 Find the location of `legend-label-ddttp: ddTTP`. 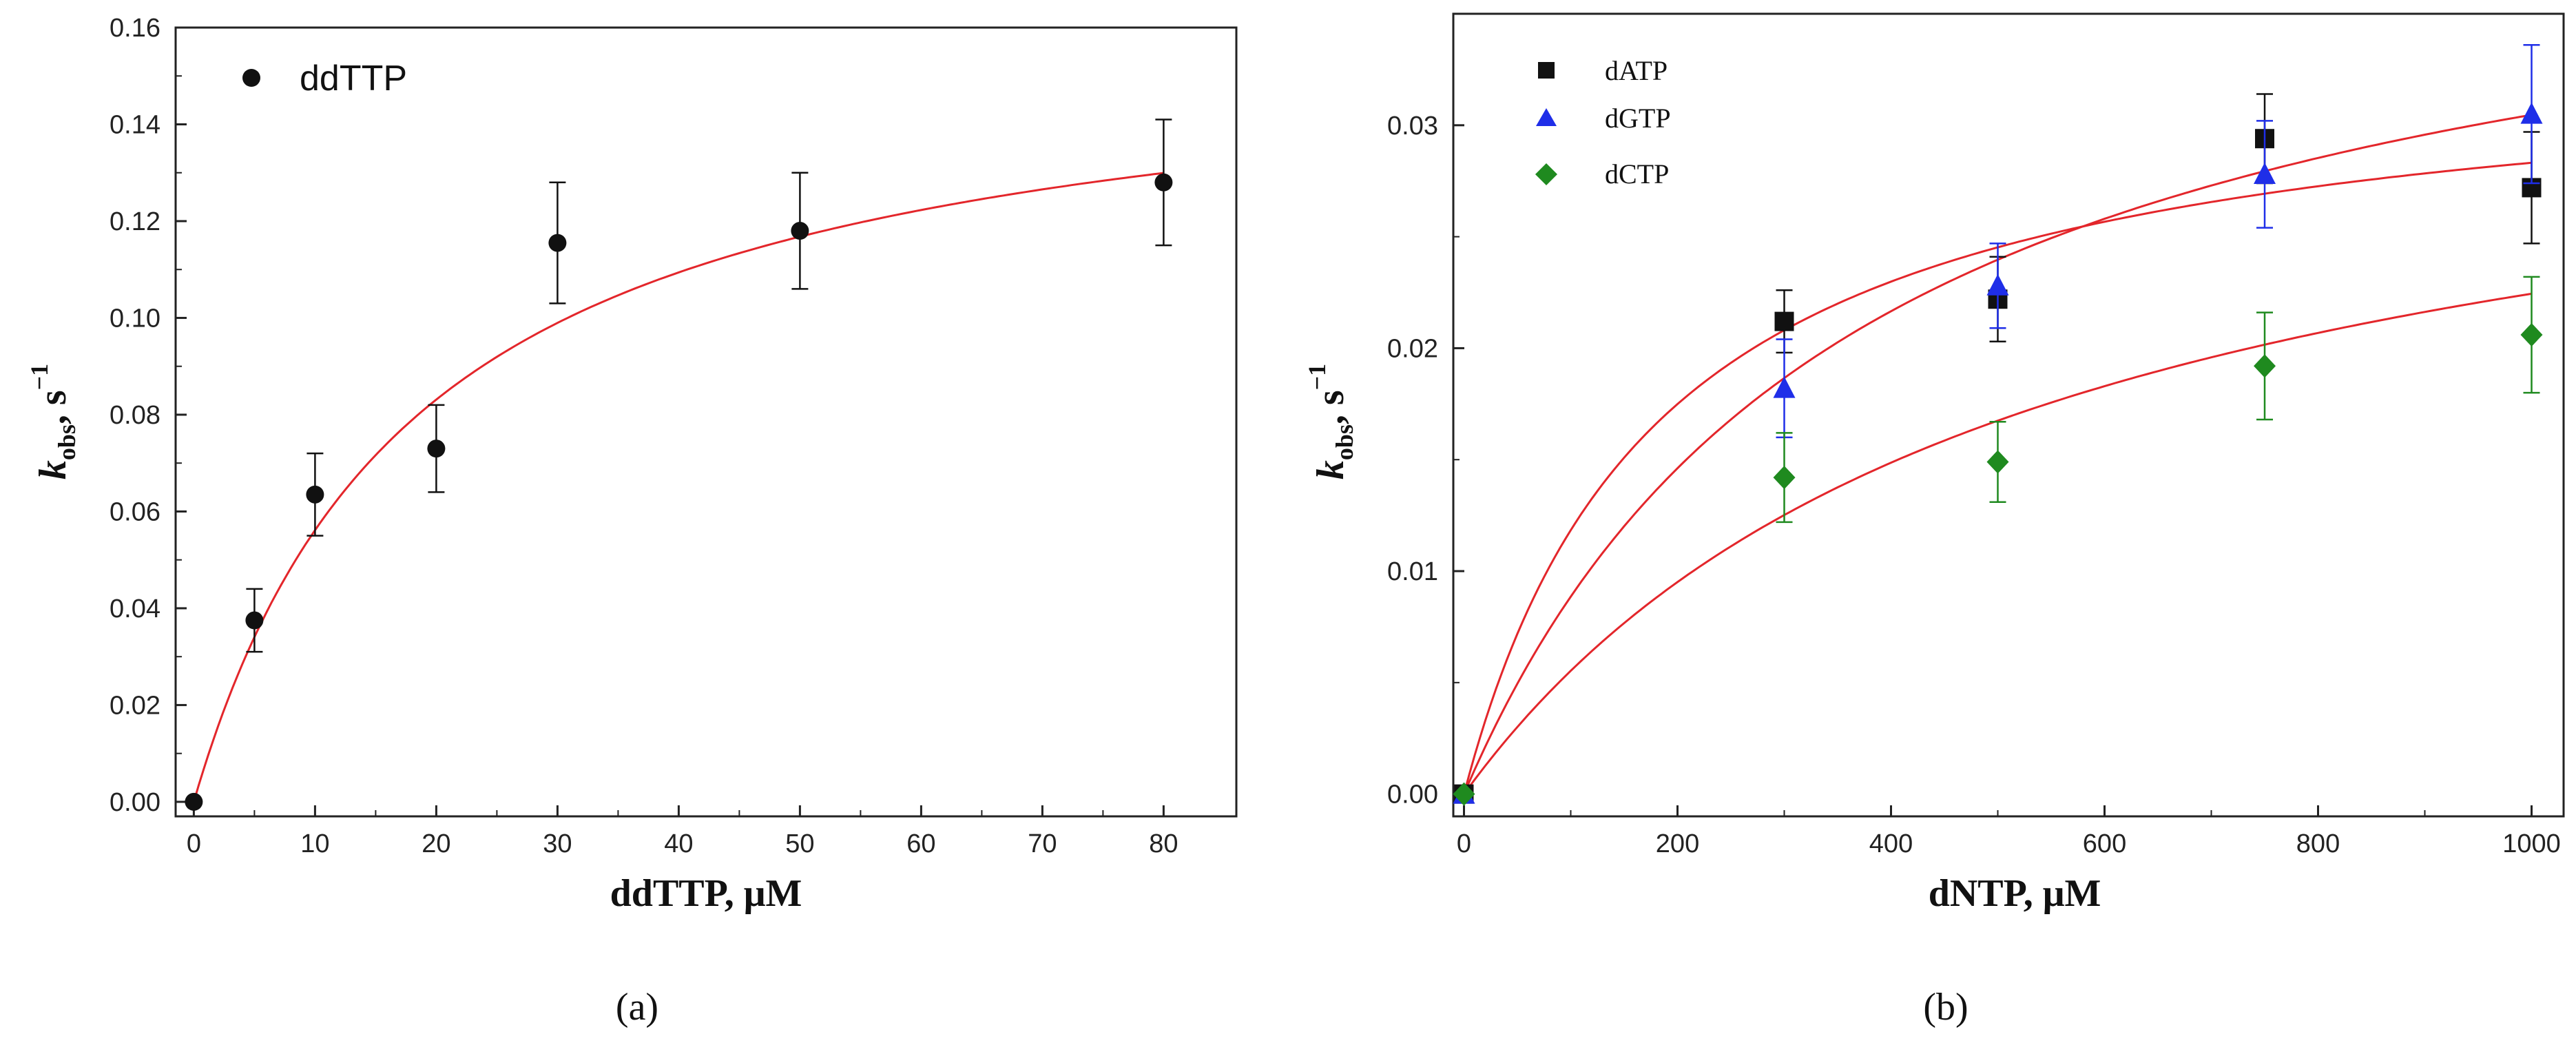

legend-label-ddttp: ddTTP is located at coordinates (354, 79).